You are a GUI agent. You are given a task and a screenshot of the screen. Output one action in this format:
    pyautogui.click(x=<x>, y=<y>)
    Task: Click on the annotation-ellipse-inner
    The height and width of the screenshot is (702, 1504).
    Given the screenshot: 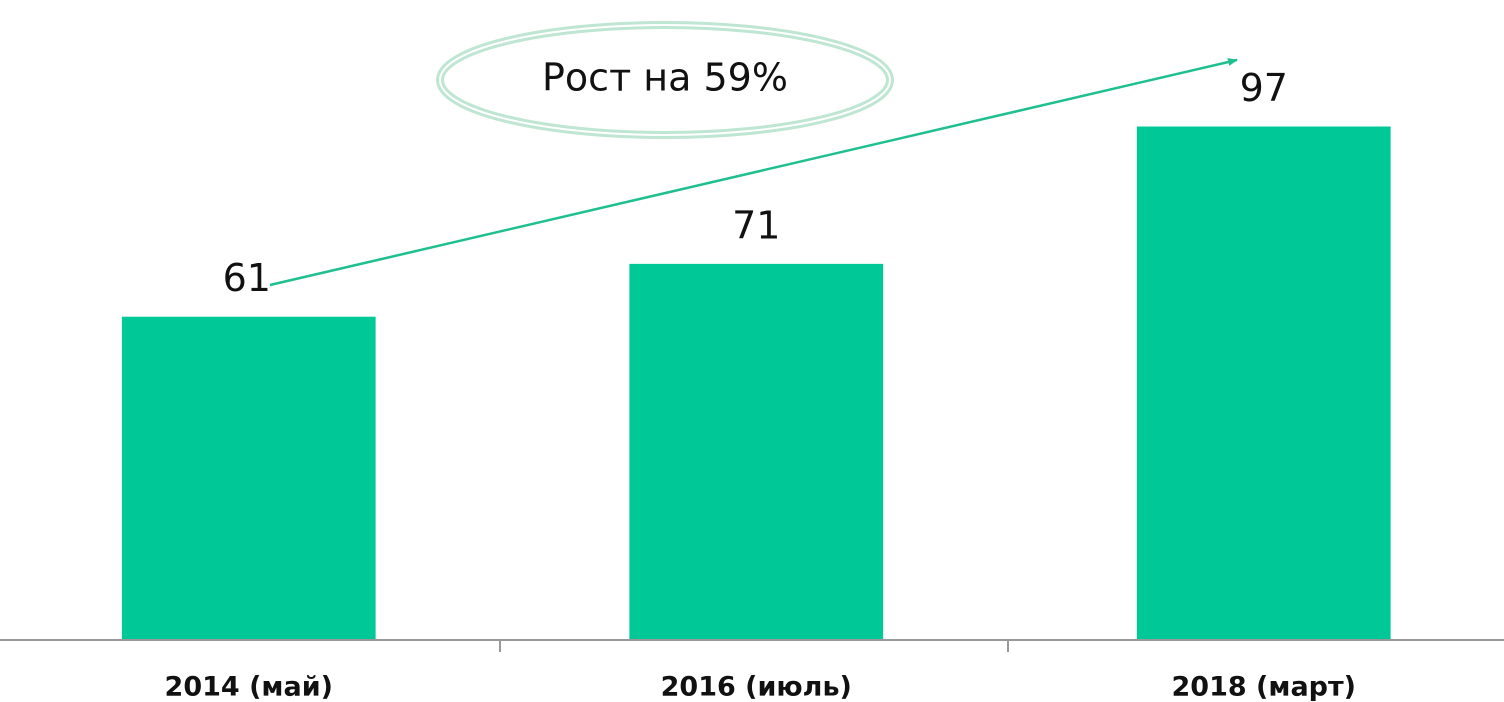 What is the action you would take?
    pyautogui.click(x=665, y=80)
    